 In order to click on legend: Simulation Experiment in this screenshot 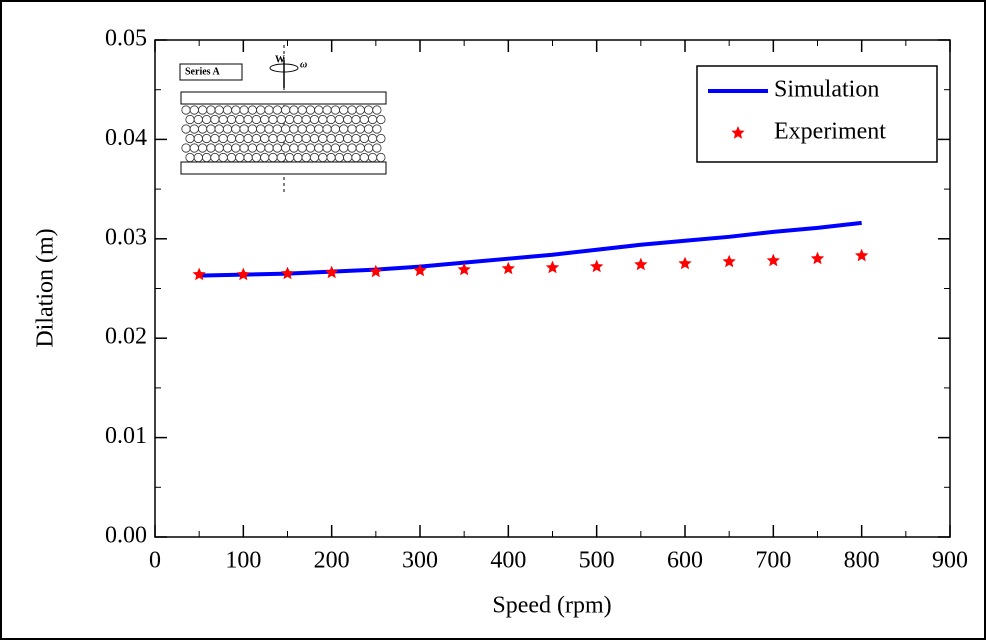, I will do `click(817, 114)`.